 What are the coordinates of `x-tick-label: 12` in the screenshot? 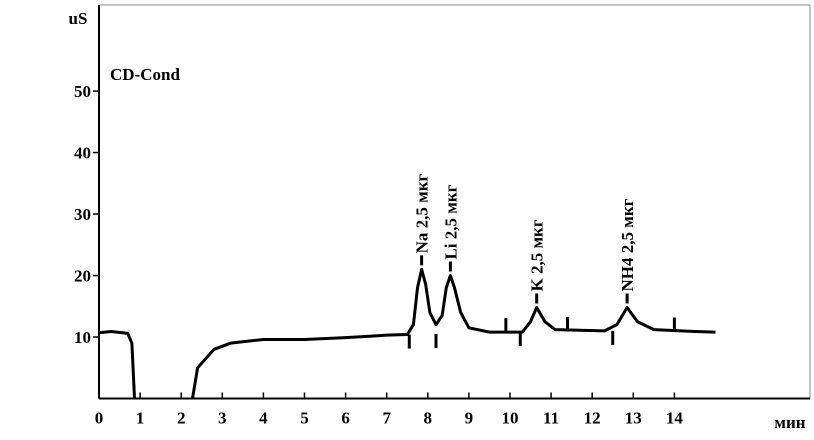 It's located at (592, 418).